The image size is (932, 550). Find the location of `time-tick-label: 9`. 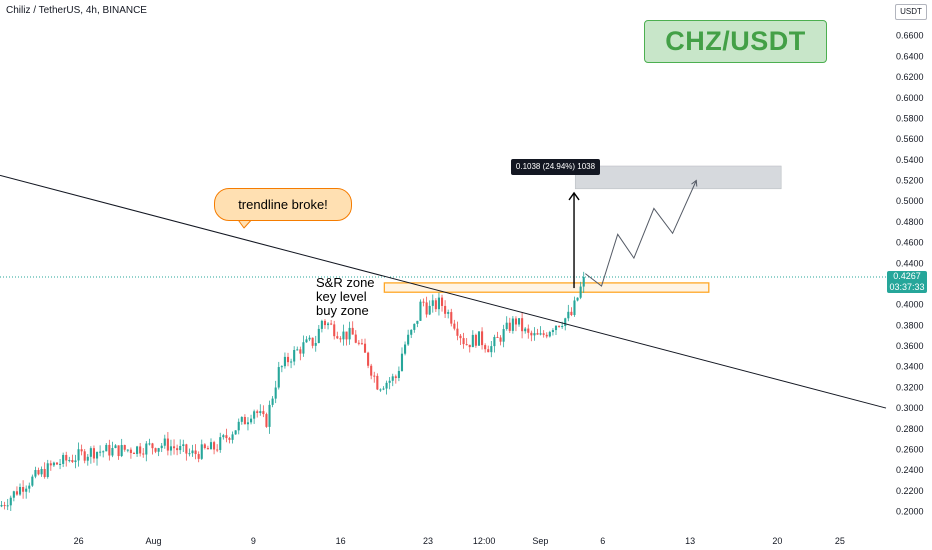

time-tick-label: 9 is located at coordinates (253, 541).